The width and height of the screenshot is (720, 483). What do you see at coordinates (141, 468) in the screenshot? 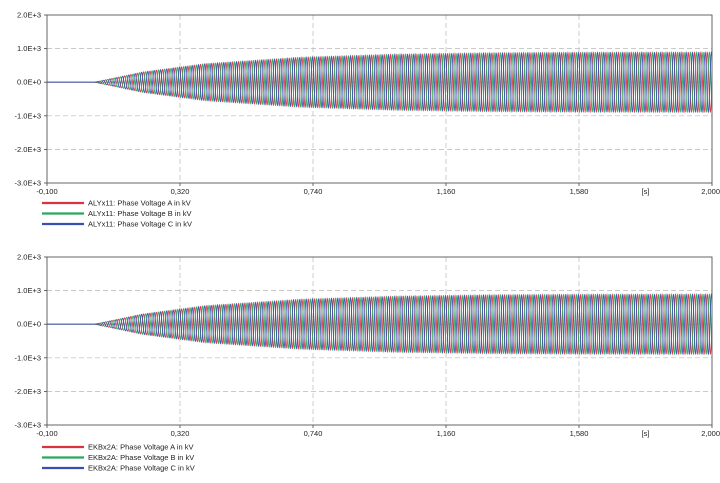
I see `legend-label: EKBx2A: Phase Voltage C in kV` at bounding box center [141, 468].